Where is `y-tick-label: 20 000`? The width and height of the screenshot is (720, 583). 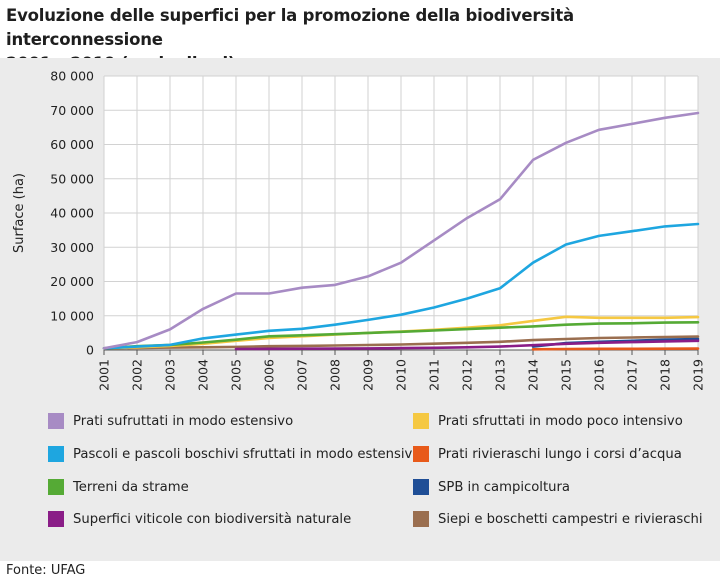
y-tick-label: 20 000 is located at coordinates (72, 281).